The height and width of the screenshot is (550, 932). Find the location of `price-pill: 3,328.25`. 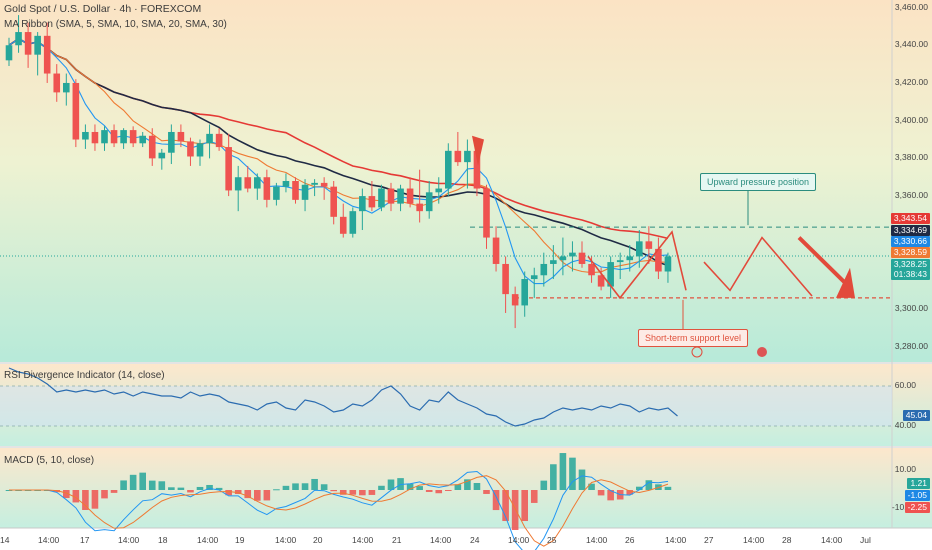

price-pill: 3,328.25 is located at coordinates (910, 264).